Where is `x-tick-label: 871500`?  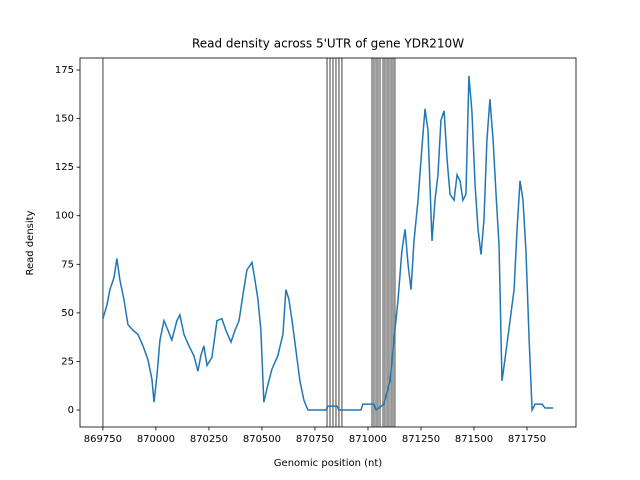 x-tick-label: 871500 is located at coordinates (474, 439).